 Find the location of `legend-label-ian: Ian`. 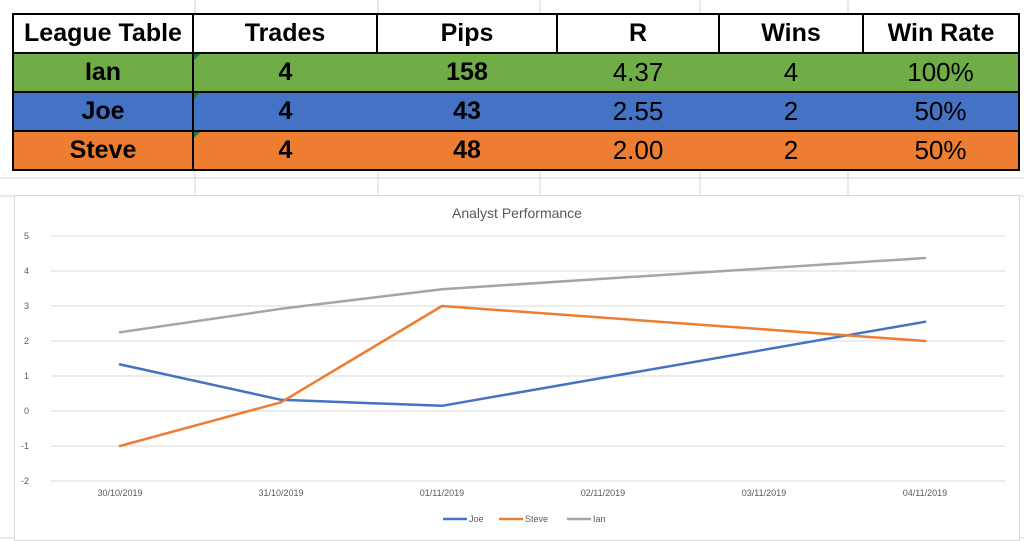

legend-label-ian: Ian is located at coordinates (599, 519).